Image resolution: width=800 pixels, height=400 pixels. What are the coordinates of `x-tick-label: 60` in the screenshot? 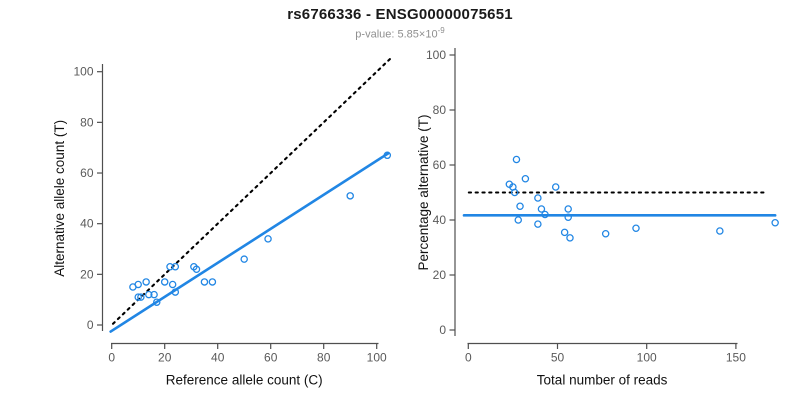 It's located at (271, 358).